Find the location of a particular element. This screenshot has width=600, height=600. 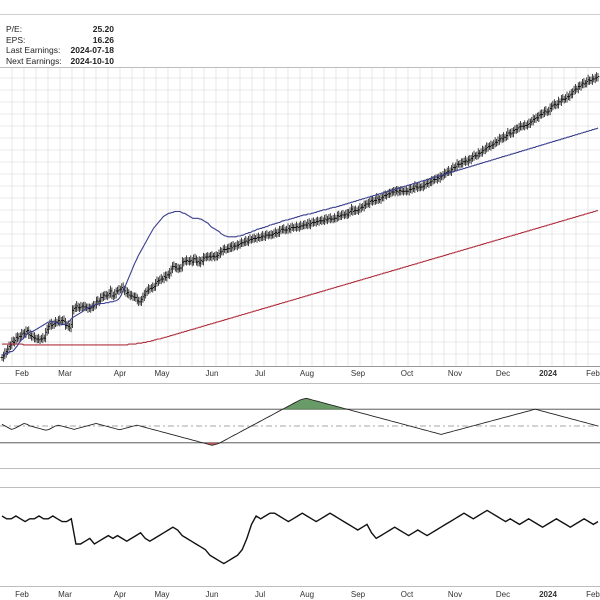

info-row-next-earnings: Next Earnings: 2024-10-10 is located at coordinates (60, 61).